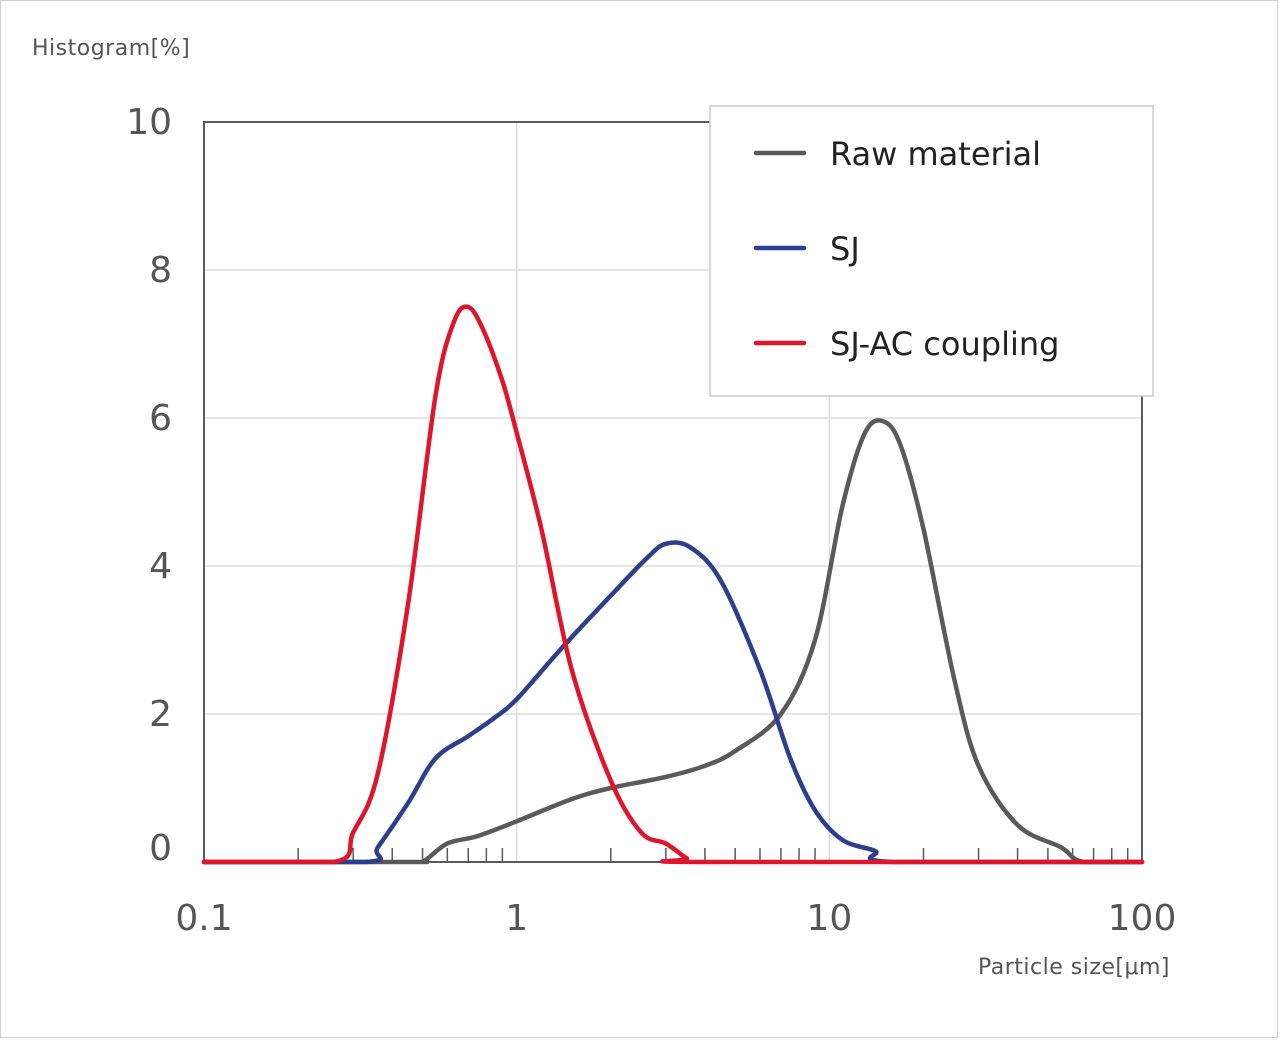  What do you see at coordinates (935, 154) in the screenshot?
I see `legend-label: Raw material` at bounding box center [935, 154].